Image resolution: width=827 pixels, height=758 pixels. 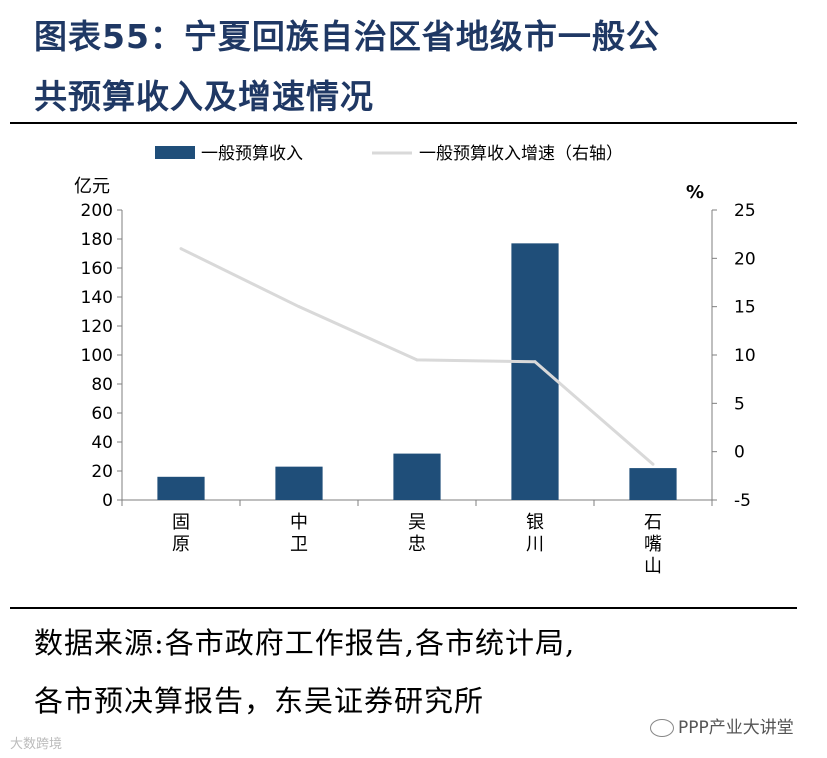 What do you see at coordinates (102, 414) in the screenshot?
I see `y-tick-label: 60` at bounding box center [102, 414].